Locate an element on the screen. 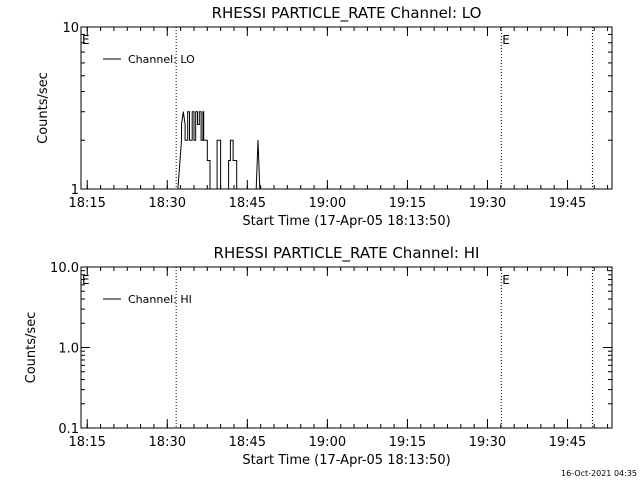  y-tick-label: 0.1 is located at coordinates (68, 429).